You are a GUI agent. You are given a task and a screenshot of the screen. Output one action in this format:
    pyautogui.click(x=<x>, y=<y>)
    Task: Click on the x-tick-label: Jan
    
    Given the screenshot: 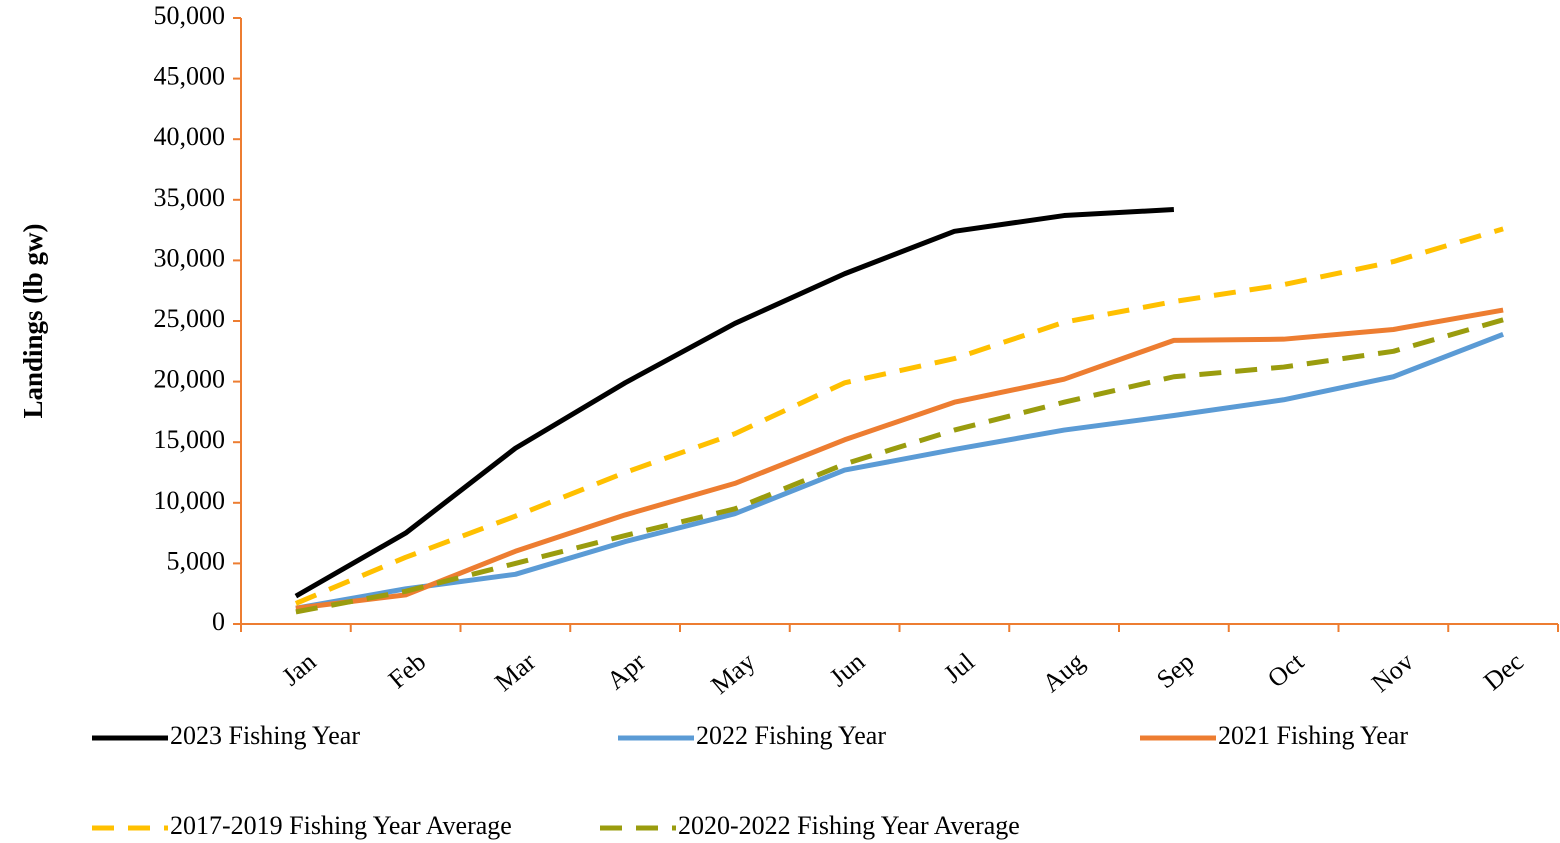 What is the action you would take?
    pyautogui.click(x=298, y=669)
    